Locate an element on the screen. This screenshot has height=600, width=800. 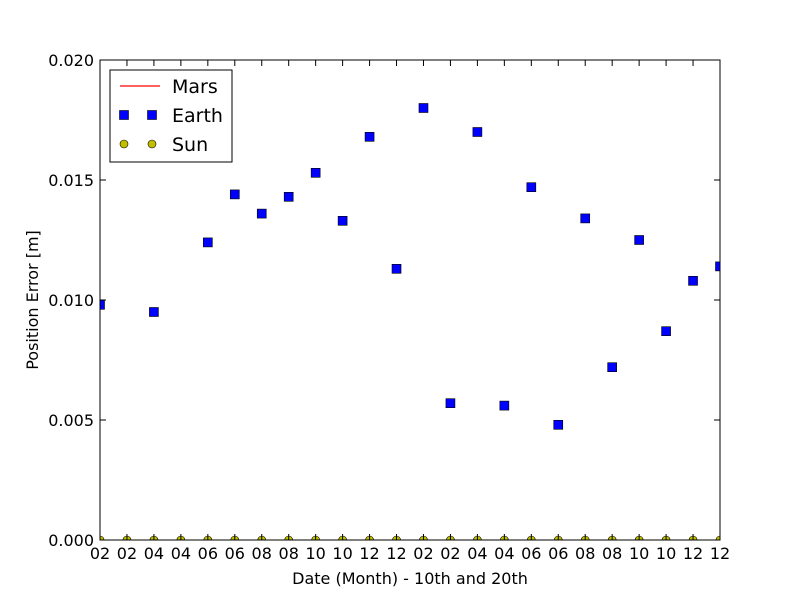
legend-box is located at coordinates (171, 116).